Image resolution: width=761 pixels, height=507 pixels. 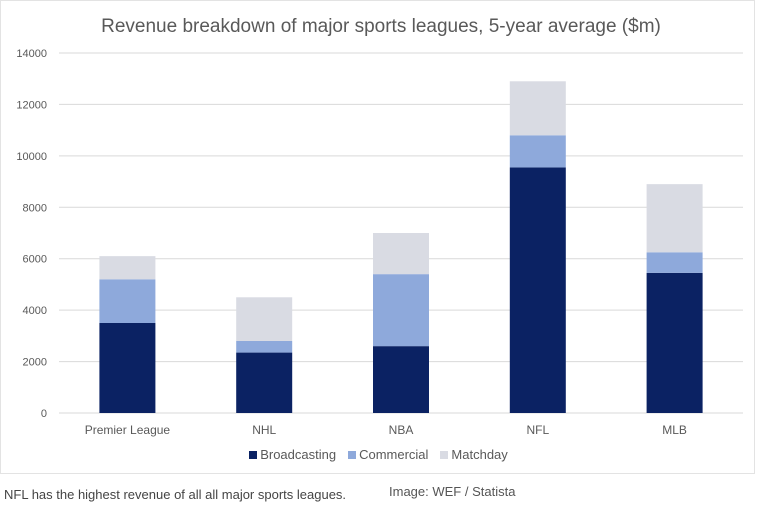 What do you see at coordinates (674, 430) in the screenshot?
I see `x-tick-label: MLB` at bounding box center [674, 430].